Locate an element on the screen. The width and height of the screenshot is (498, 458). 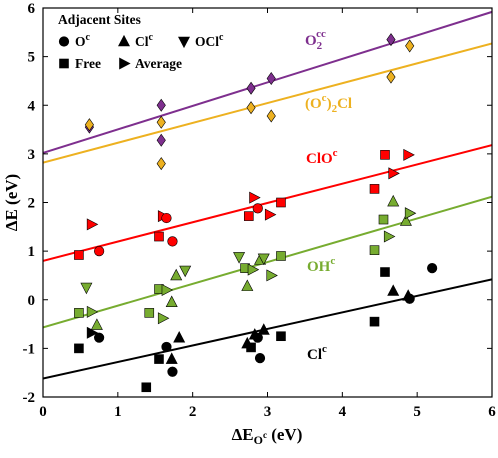
legend-marker-triangle-right is located at coordinates (125, 63).